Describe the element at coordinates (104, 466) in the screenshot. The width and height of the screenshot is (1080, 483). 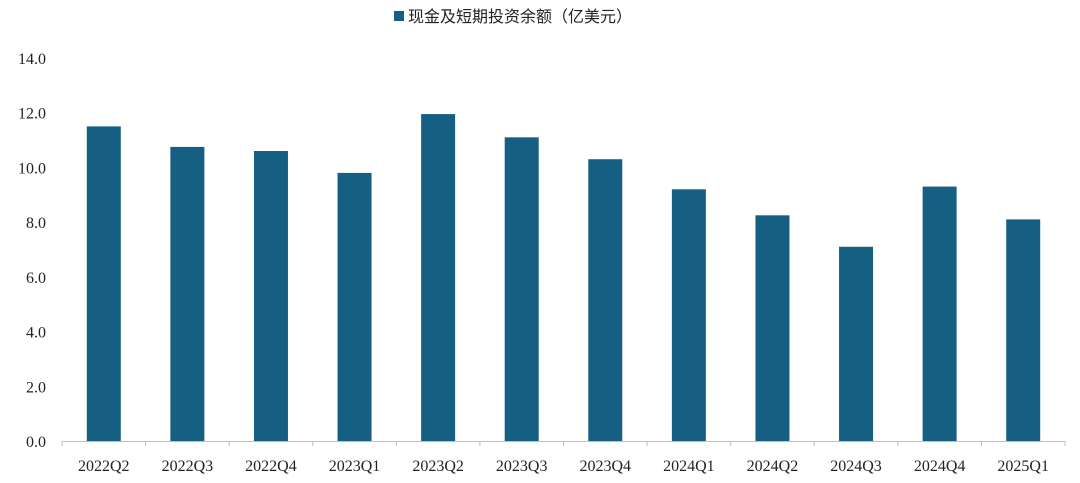
I see `x-tick-label: 2022Q2` at that location.